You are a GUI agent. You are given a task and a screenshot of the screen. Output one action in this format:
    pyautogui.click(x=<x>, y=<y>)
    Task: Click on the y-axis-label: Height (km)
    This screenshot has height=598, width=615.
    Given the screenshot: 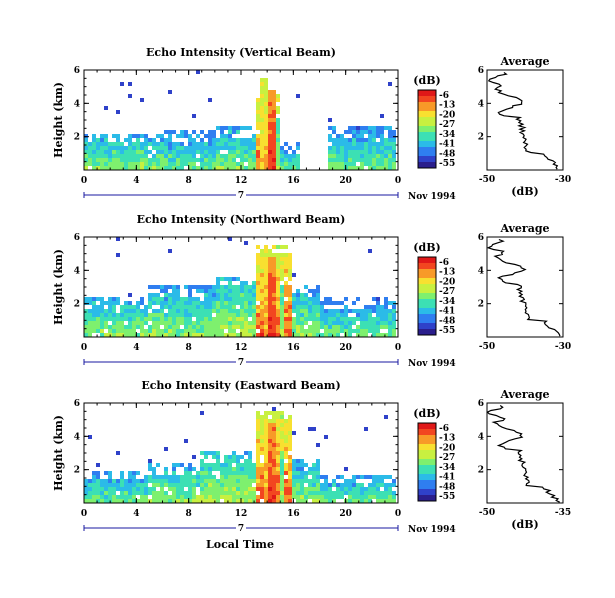 What is the action you would take?
    pyautogui.click(x=58, y=287)
    